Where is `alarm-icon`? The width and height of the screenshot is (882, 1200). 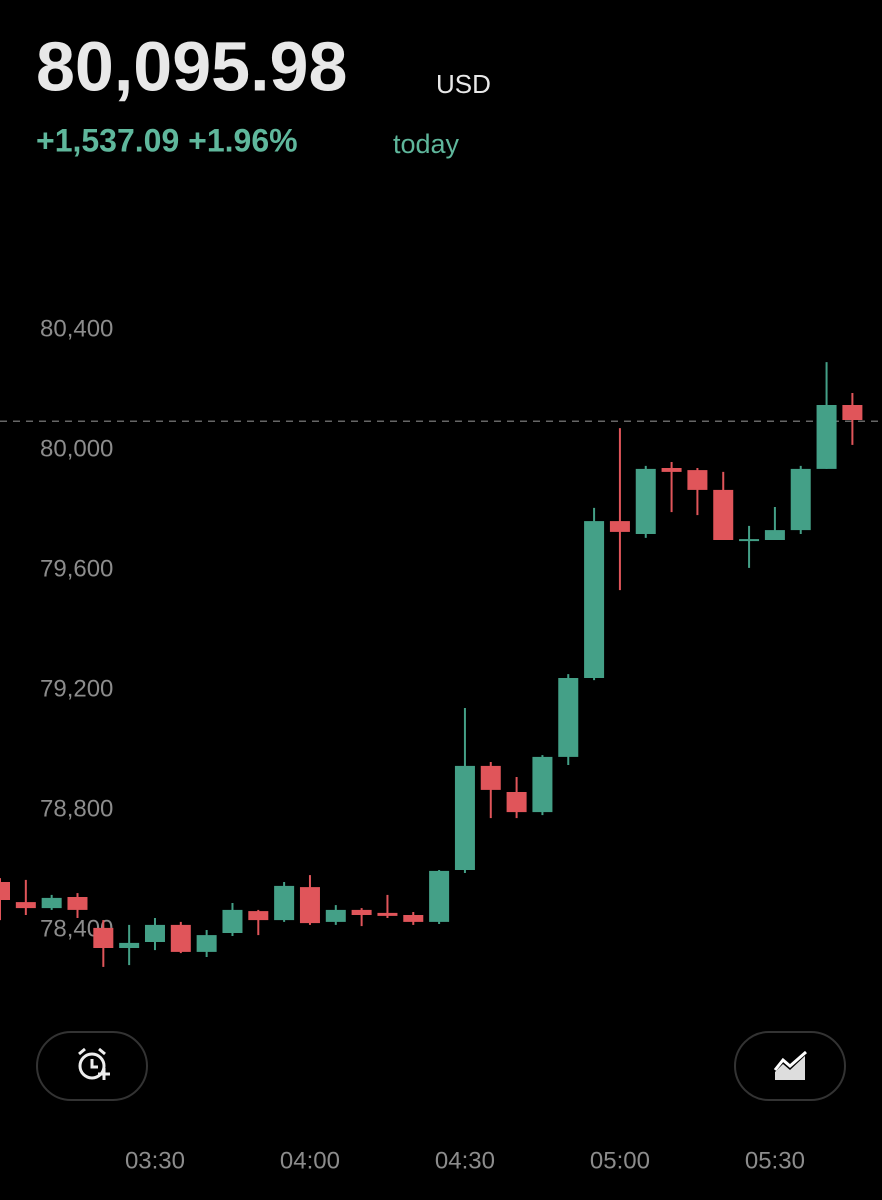 alarm-icon is located at coordinates (94, 1063).